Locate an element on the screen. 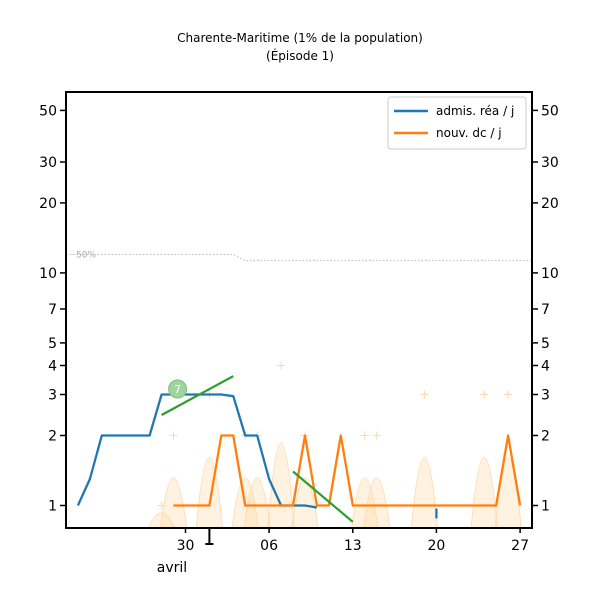 The width and height of the screenshot is (600, 600). legend-label-dc: nouv. dc / j is located at coordinates (469, 133).